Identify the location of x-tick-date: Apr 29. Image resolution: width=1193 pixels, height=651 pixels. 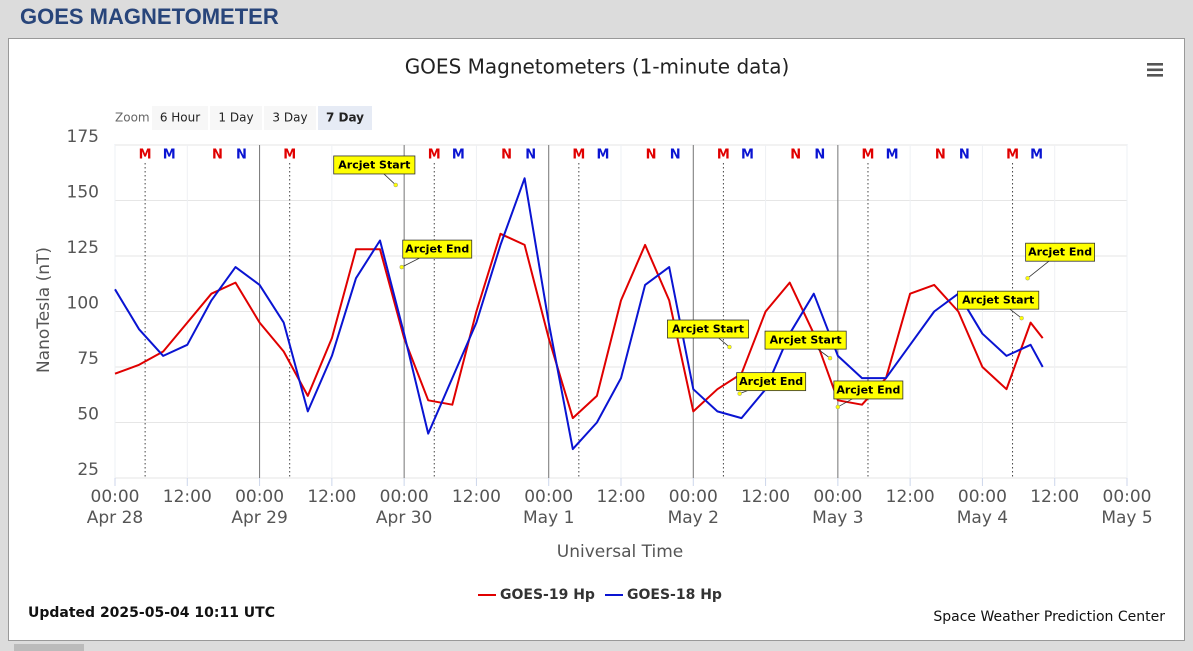
(259, 518).